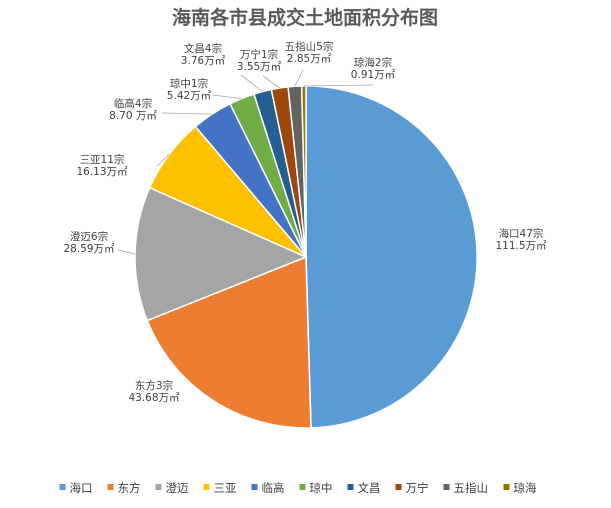  I want to click on legend-item-文昌: 文昌, so click(364, 488).